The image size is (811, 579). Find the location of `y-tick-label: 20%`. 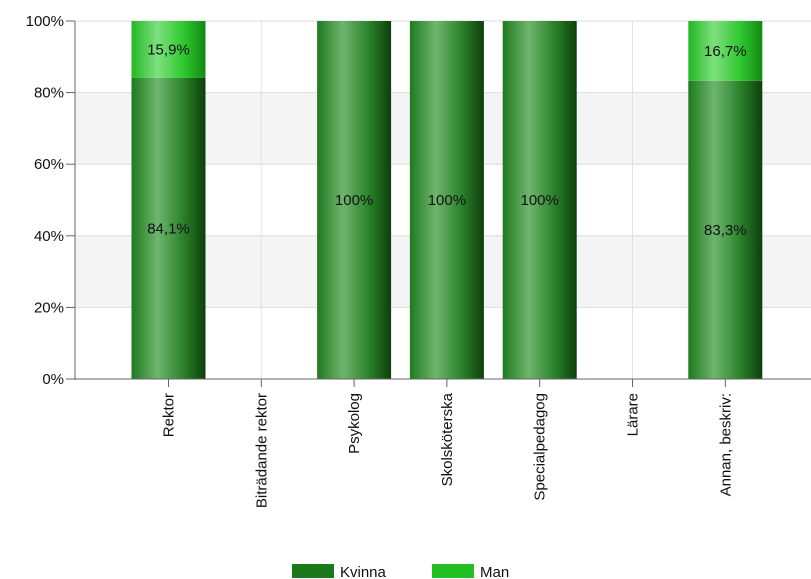

y-tick-label: 20% is located at coordinates (49, 307).